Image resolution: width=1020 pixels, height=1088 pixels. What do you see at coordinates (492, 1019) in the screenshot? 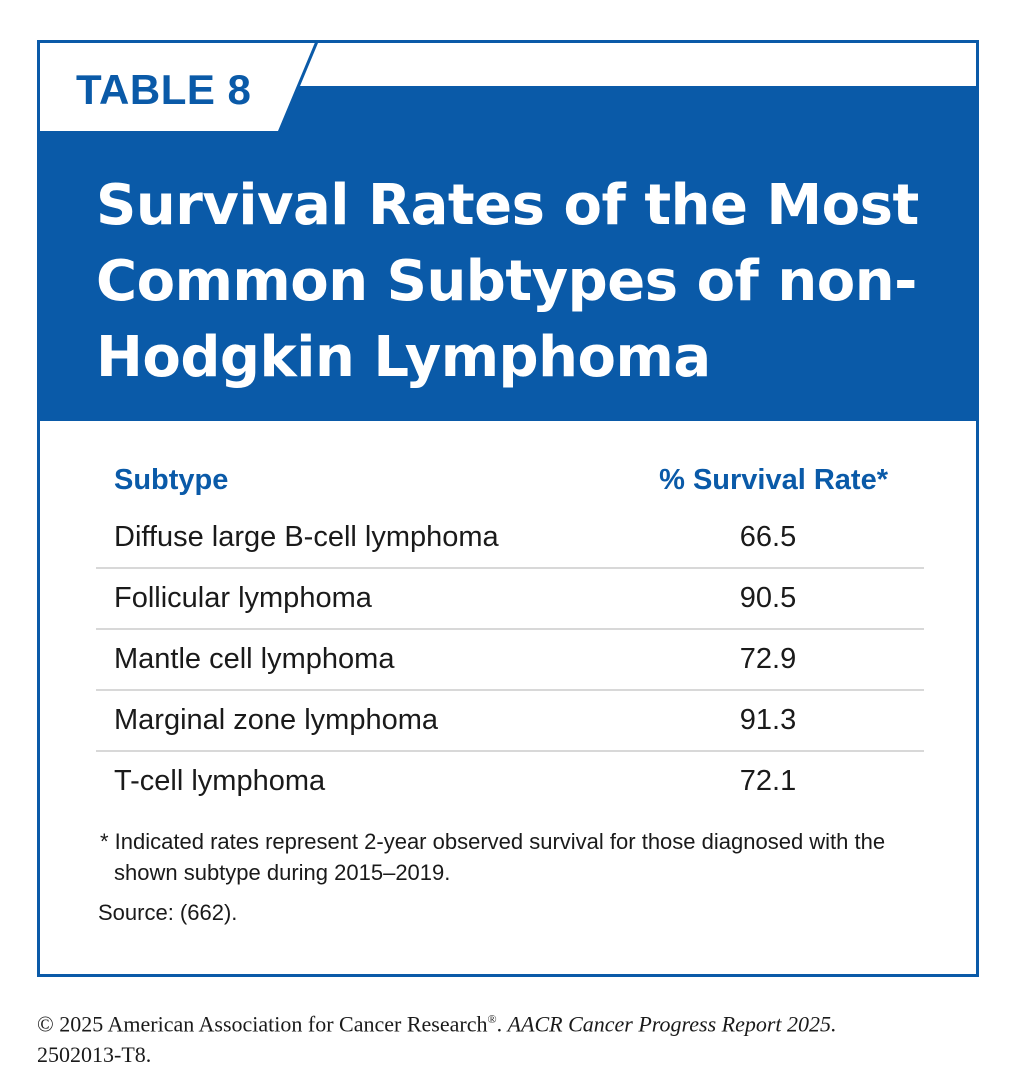
I see `registered-mark: ®` at bounding box center [492, 1019].